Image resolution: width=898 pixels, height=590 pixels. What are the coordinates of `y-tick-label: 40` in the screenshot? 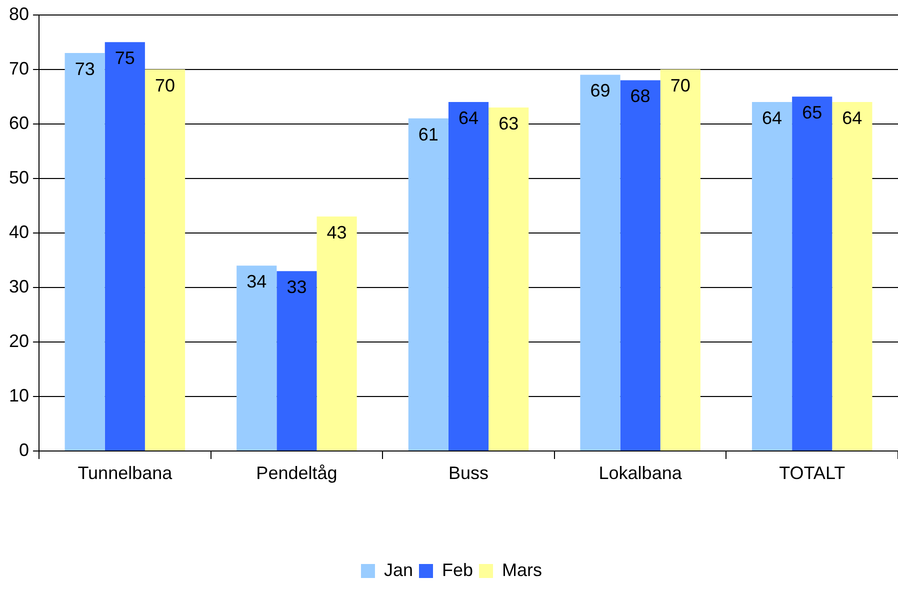 It's located at (19, 232).